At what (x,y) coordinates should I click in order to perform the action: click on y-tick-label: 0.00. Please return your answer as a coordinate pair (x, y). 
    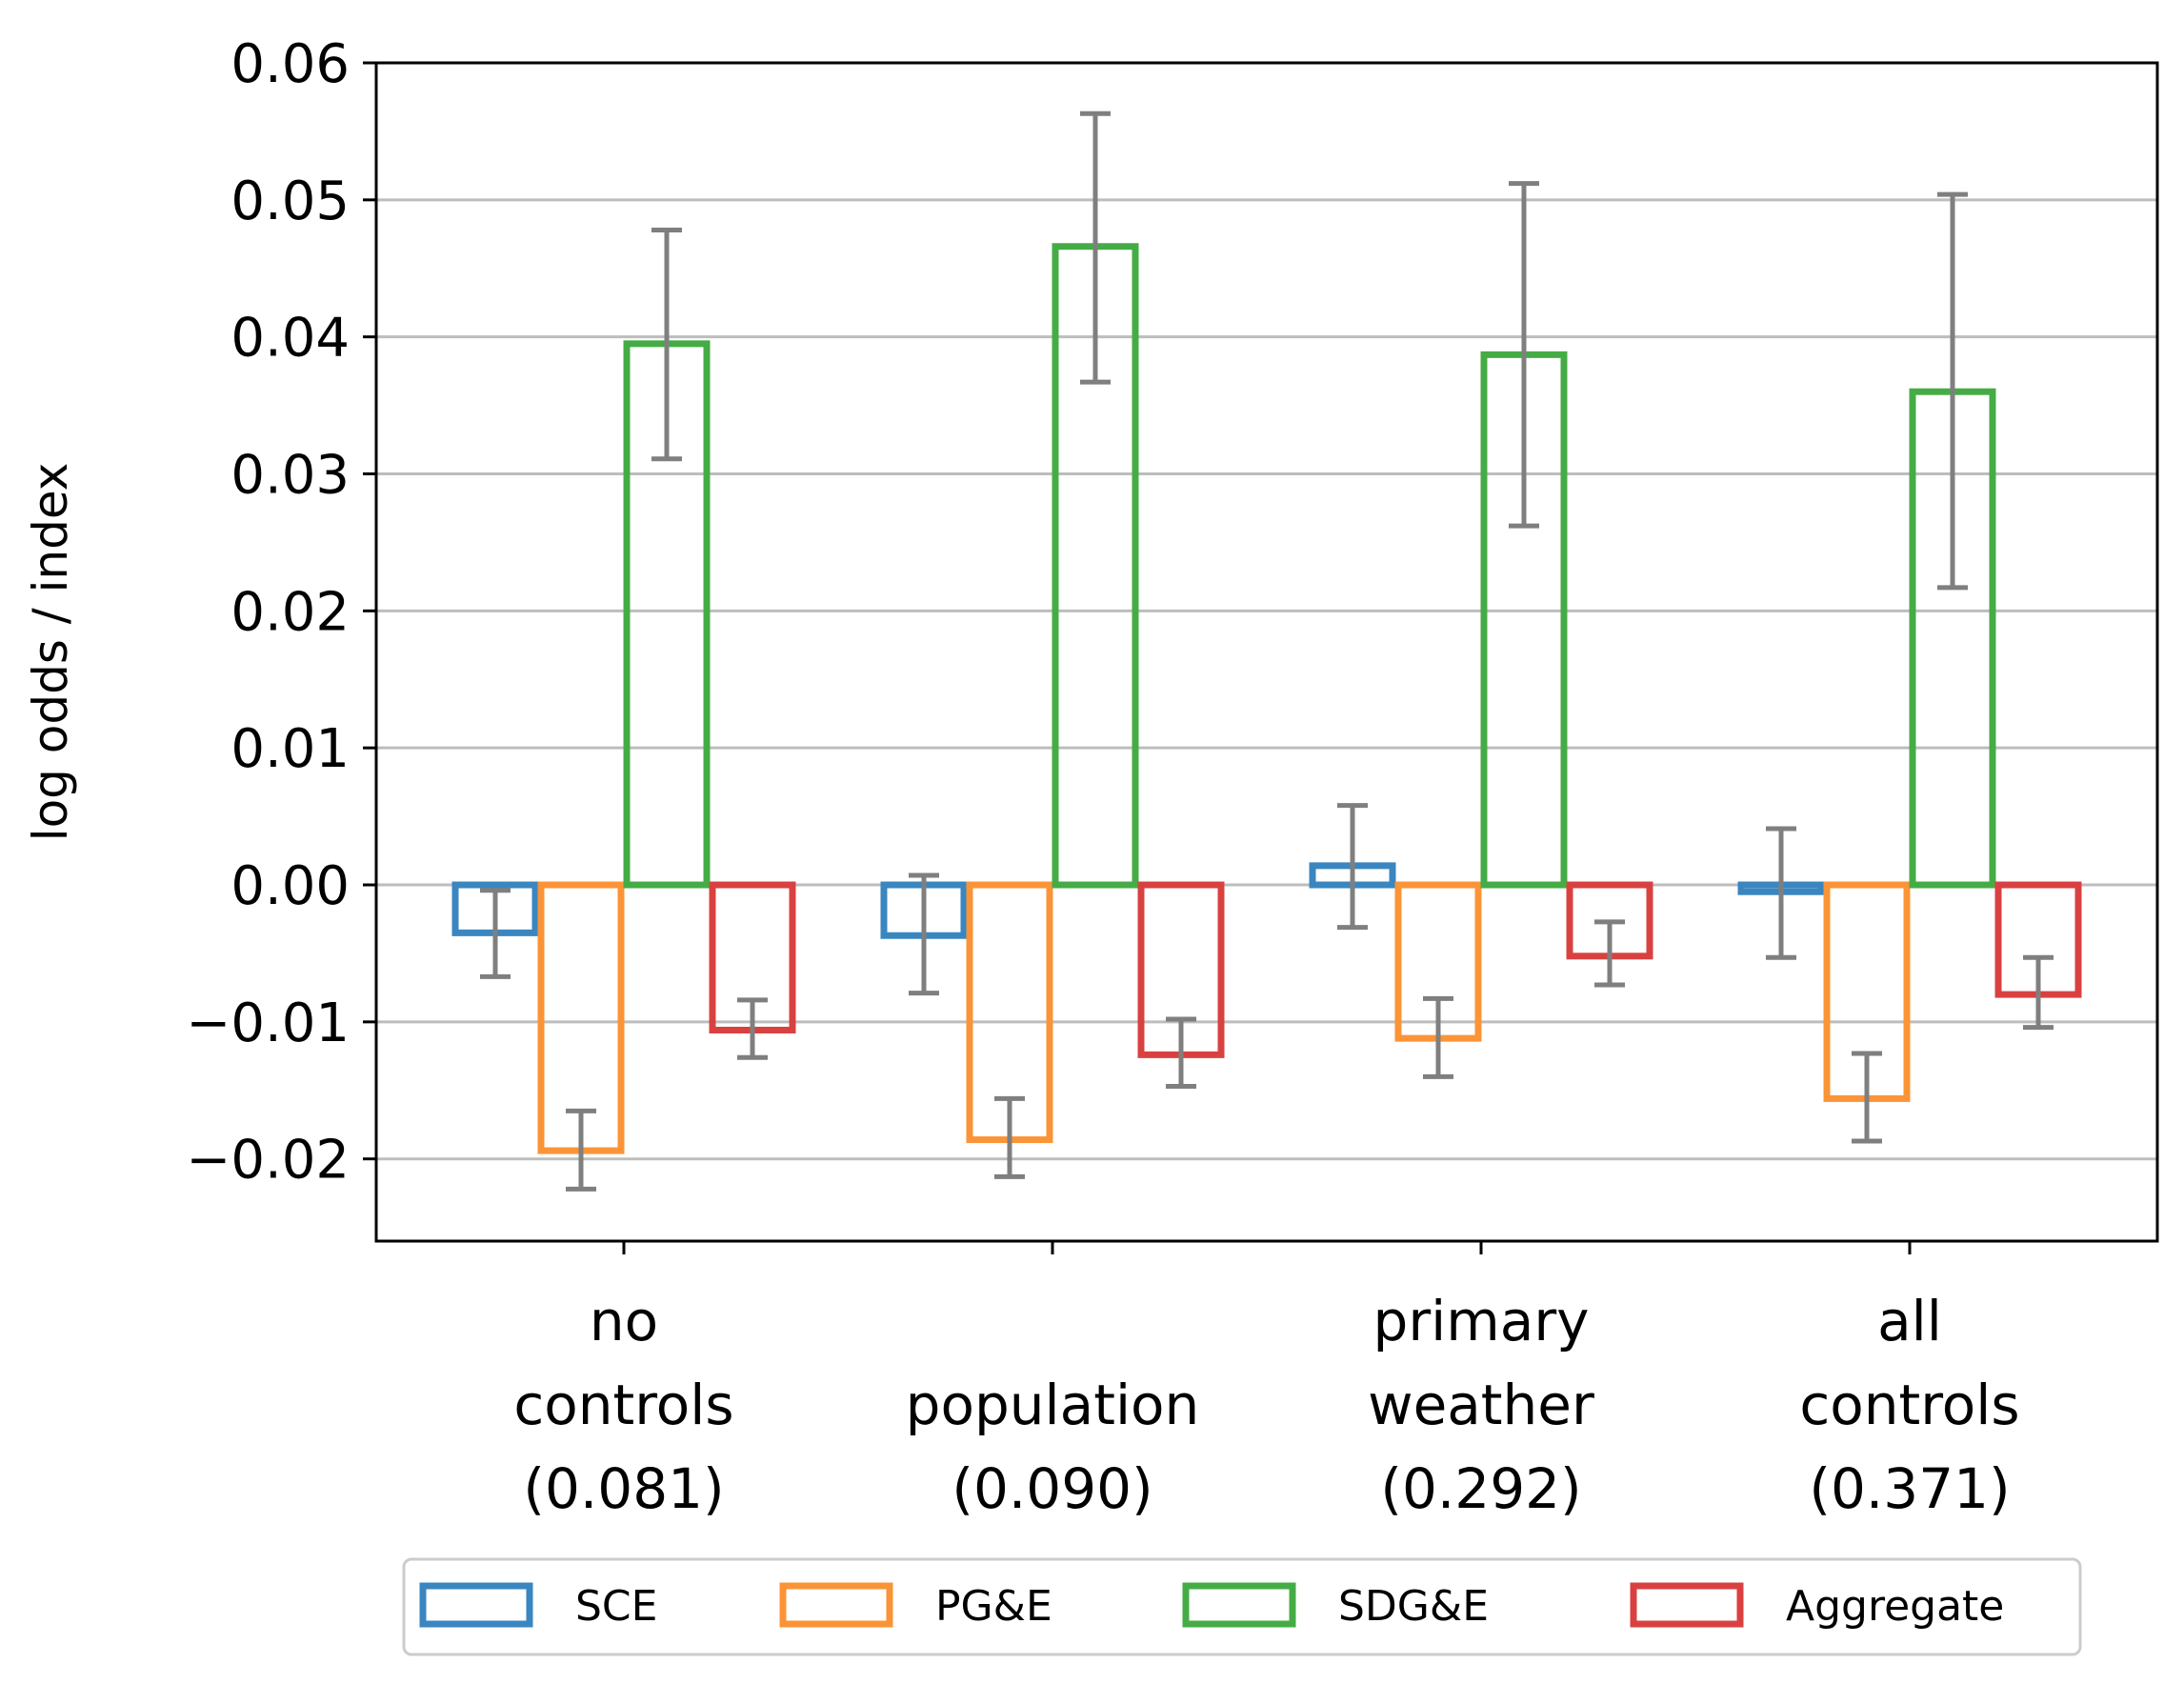
    Looking at the image, I should click on (290, 886).